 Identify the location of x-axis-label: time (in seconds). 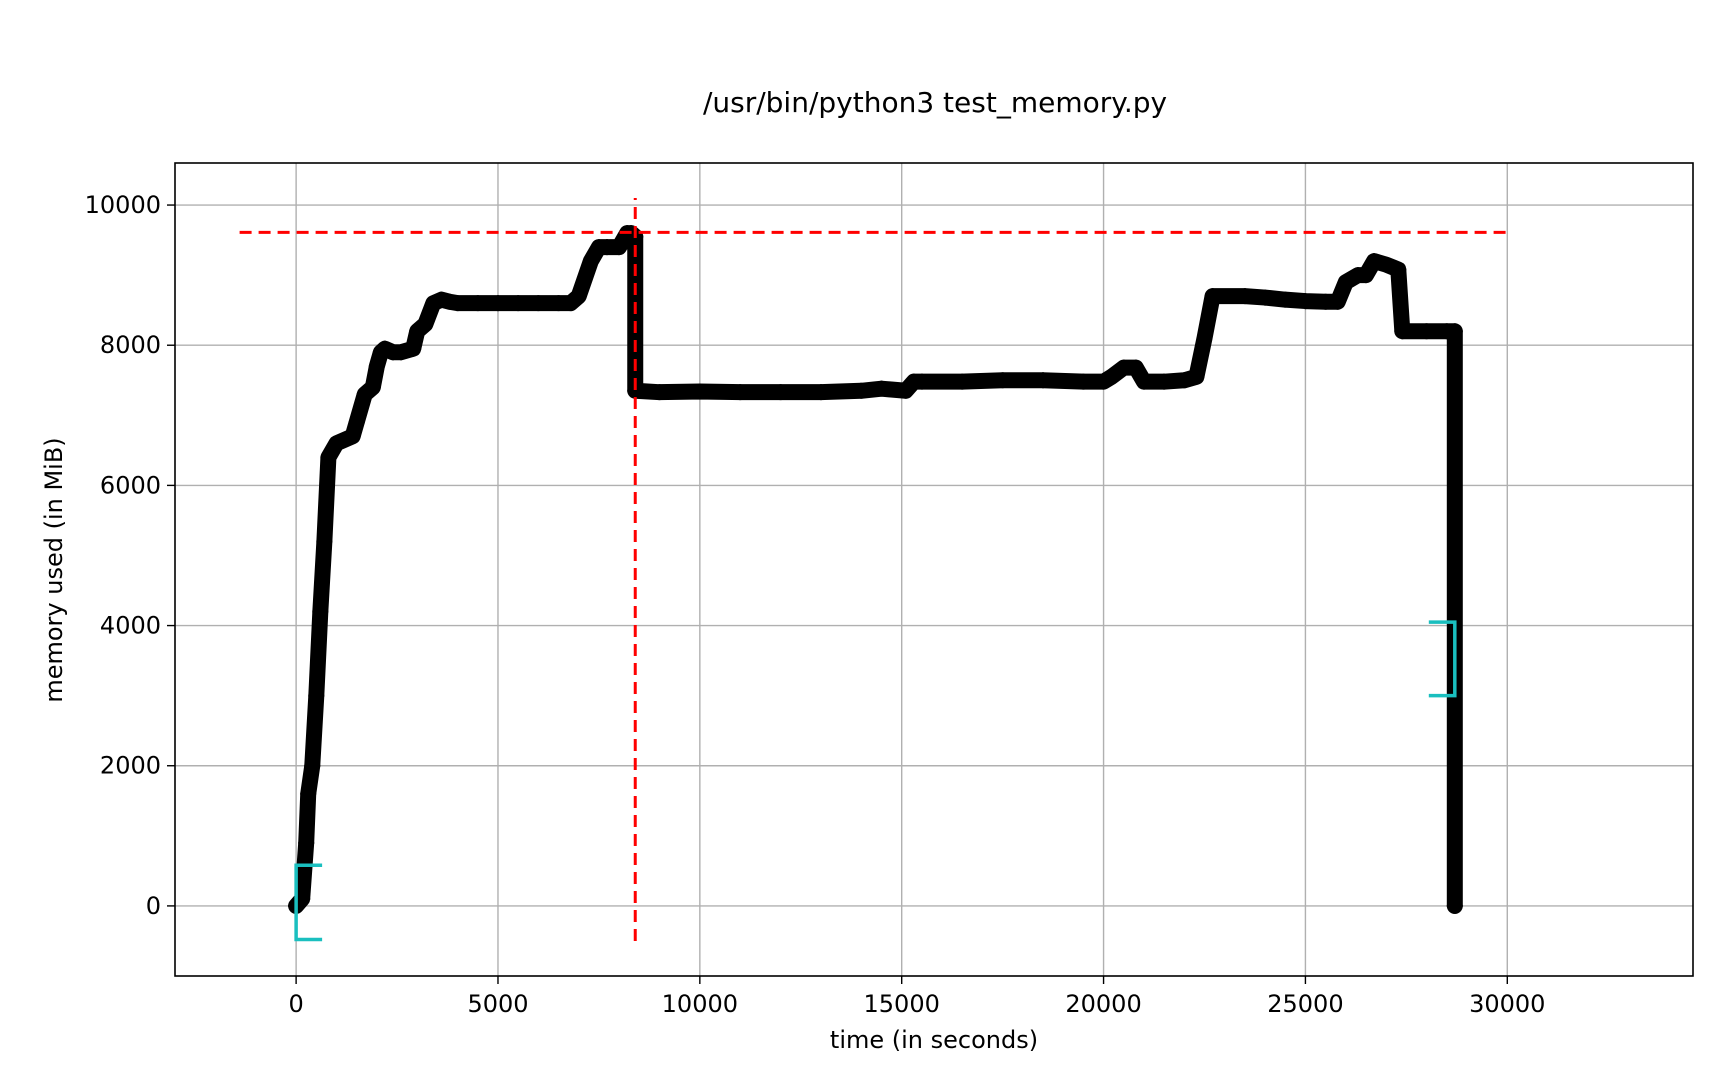
(934, 1040).